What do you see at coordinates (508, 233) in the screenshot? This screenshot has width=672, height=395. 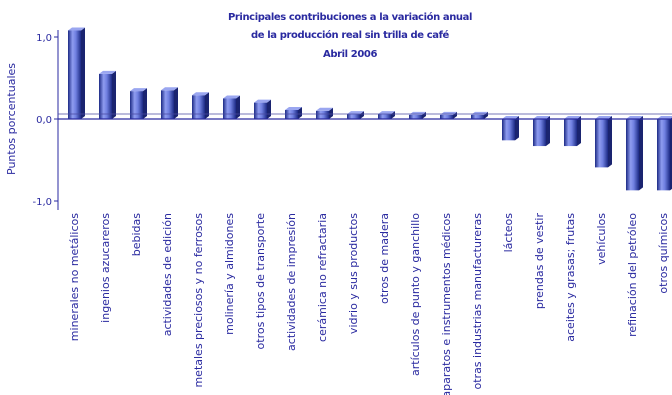 I see `category-label: lácteos` at bounding box center [508, 233].